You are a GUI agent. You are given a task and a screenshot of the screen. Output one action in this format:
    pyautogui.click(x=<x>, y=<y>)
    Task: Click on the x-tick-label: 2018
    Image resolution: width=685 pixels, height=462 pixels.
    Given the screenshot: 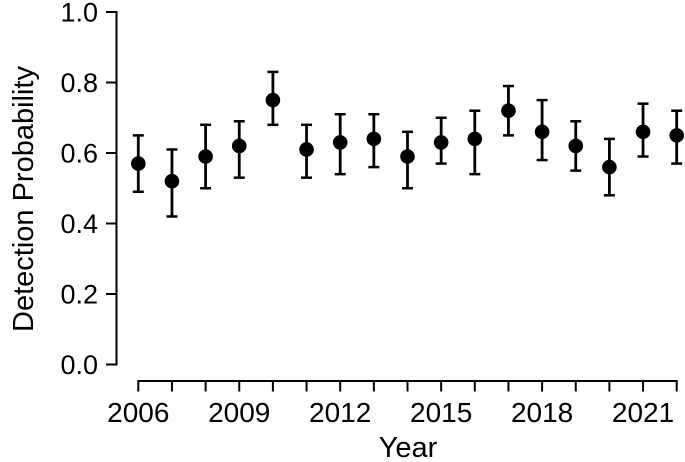 What is the action you would take?
    pyautogui.click(x=542, y=412)
    